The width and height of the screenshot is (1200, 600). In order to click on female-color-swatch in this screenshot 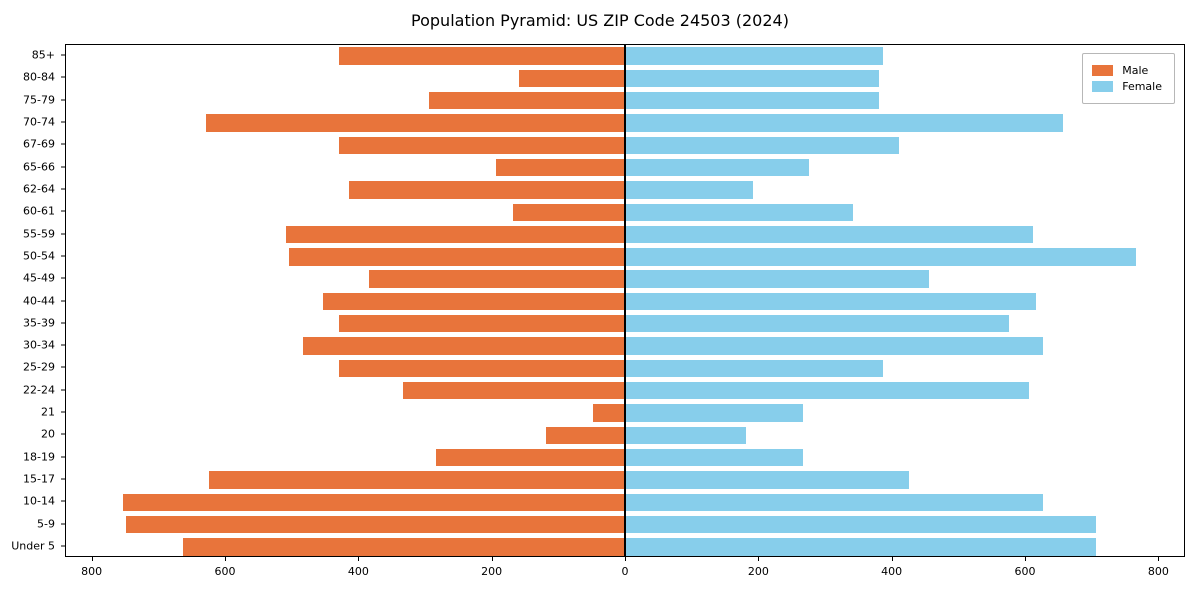, I will do `click(1103, 86)`.